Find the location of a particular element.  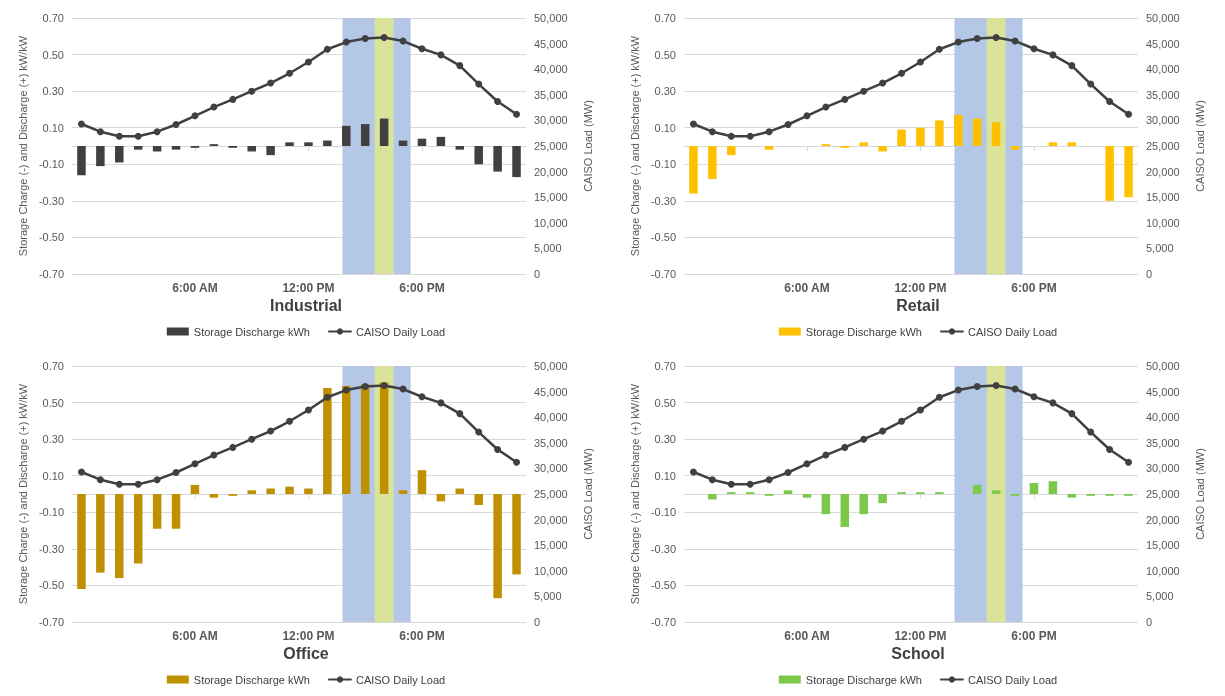

y2-tick-label: 35,000 is located at coordinates (1163, 442).